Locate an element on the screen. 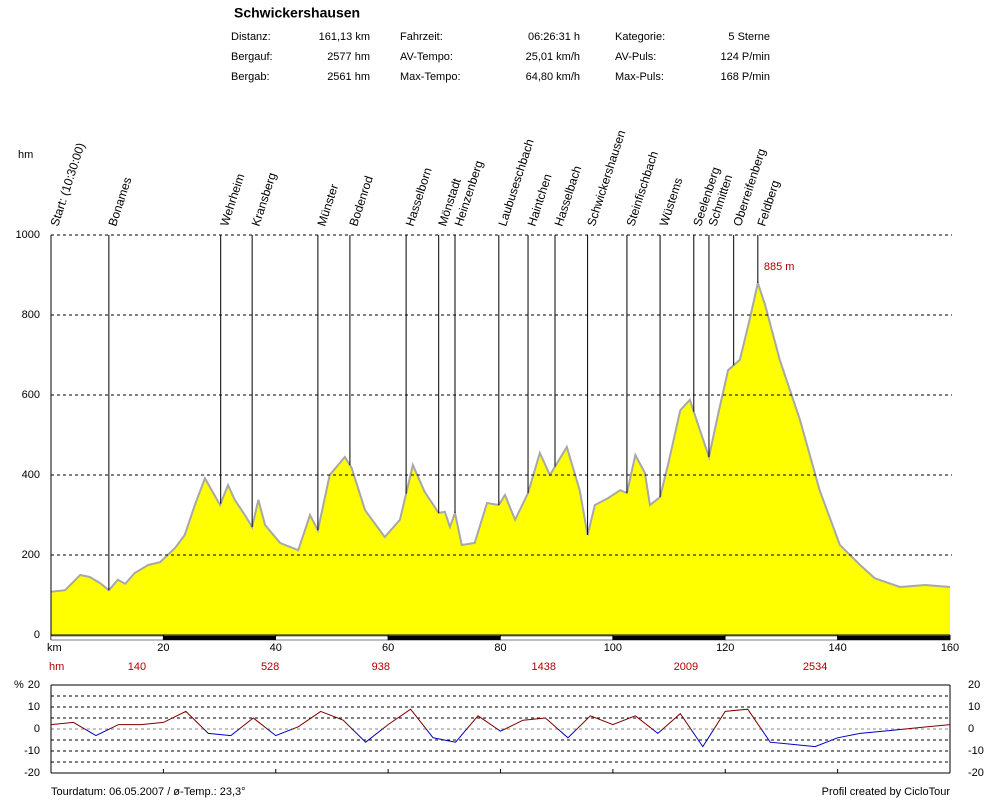 Image resolution: width=1000 pixels, height=800 pixels. x-axis-label: km is located at coordinates (54, 648).